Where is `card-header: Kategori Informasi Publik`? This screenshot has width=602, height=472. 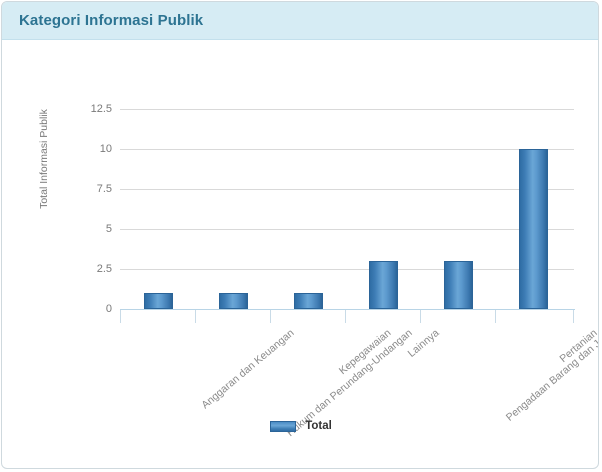
card-header: Kategori Informasi Publik is located at coordinates (300, 21).